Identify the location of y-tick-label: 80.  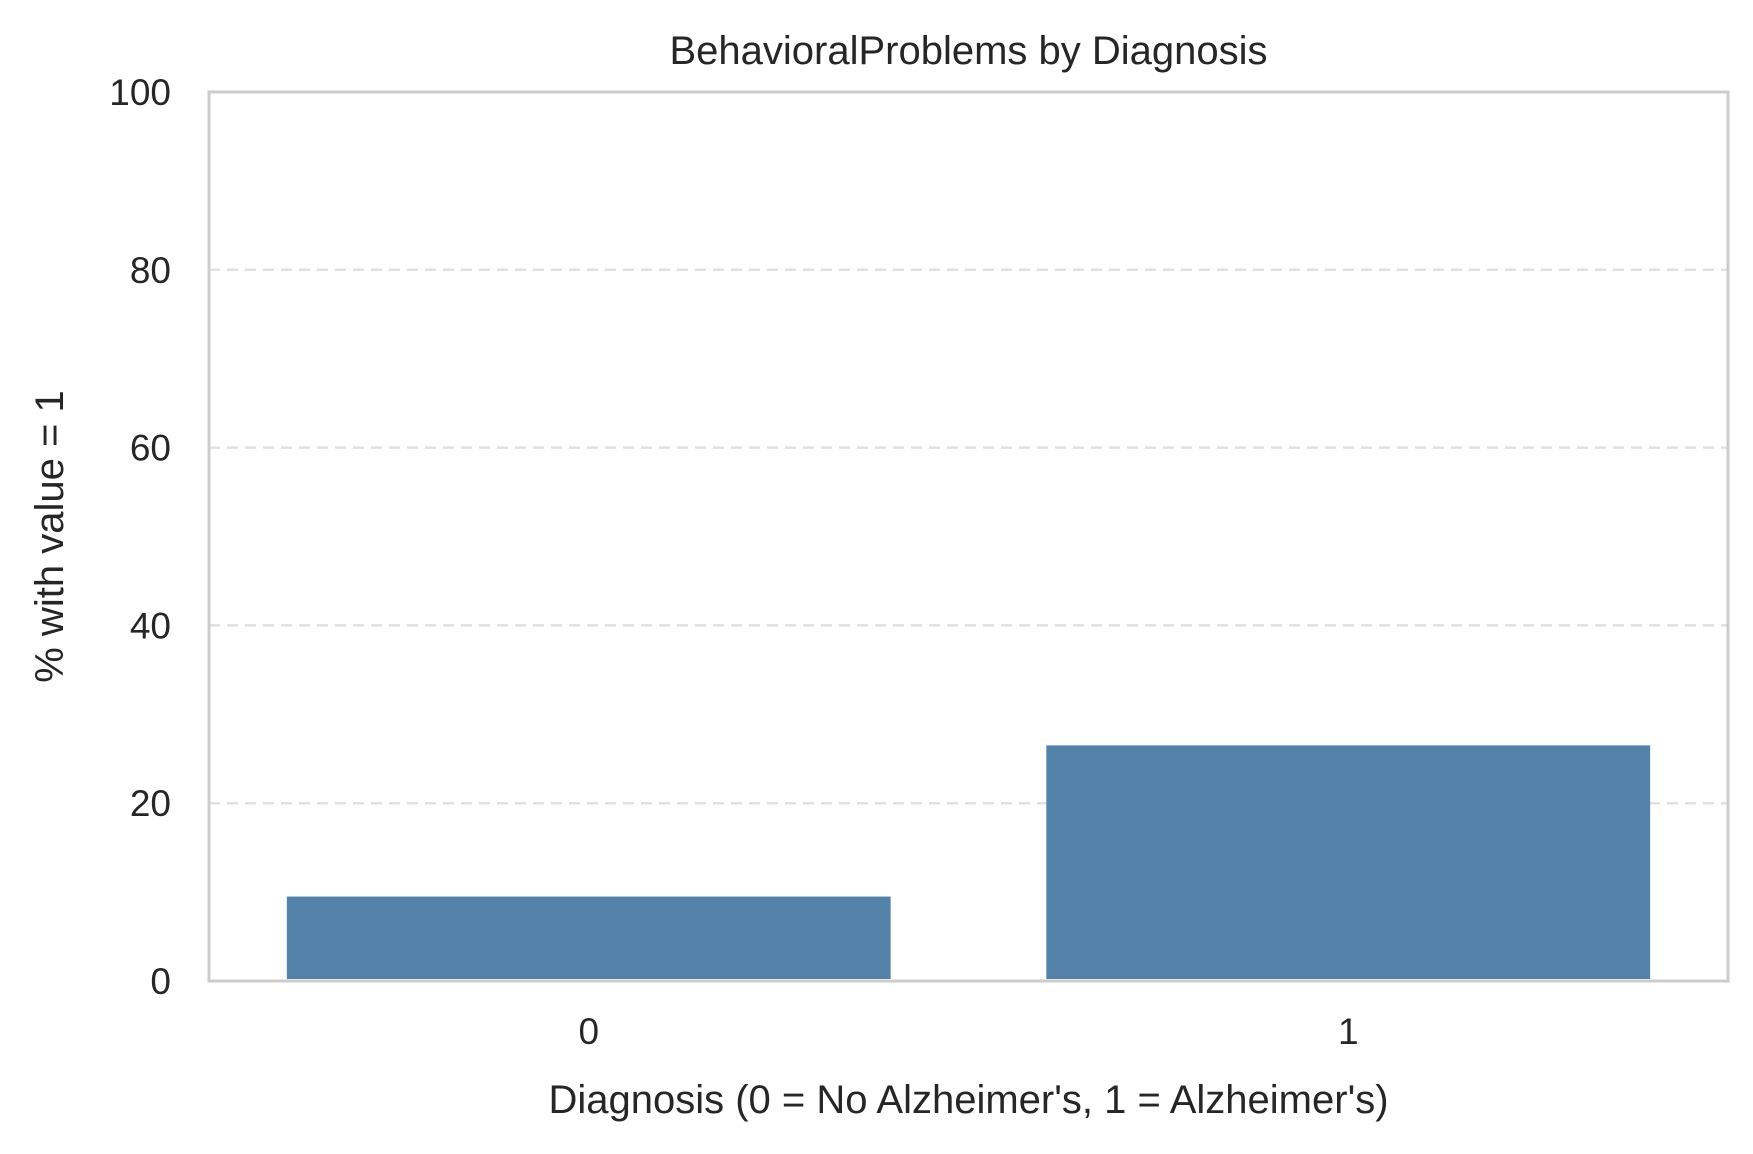
(150, 270).